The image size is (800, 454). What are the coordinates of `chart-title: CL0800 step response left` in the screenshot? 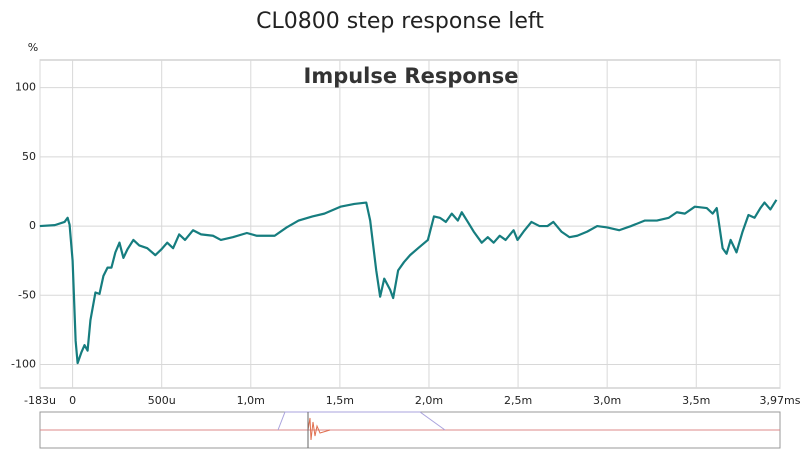 It's located at (400, 21).